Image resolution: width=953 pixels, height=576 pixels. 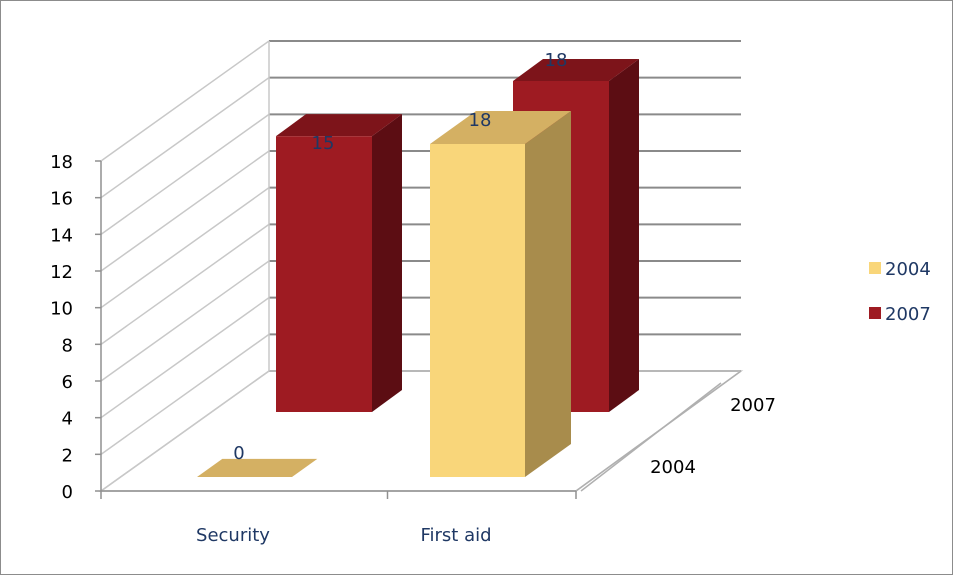 I want to click on bar-2007-0-side, so click(x=387, y=263).